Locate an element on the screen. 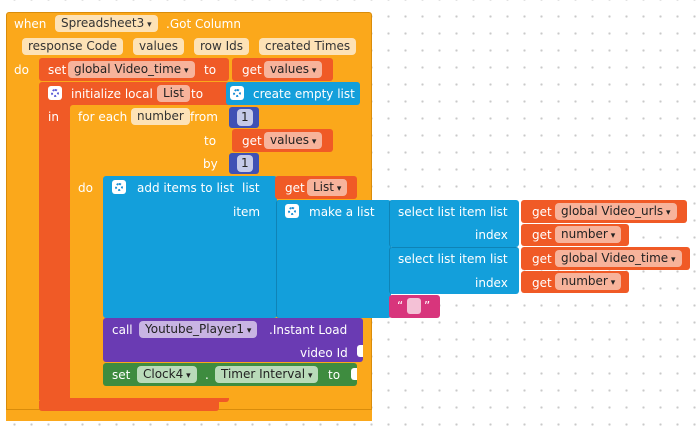 The height and width of the screenshot is (434, 696). make-a-list-gear-icon is located at coordinates (292, 211).